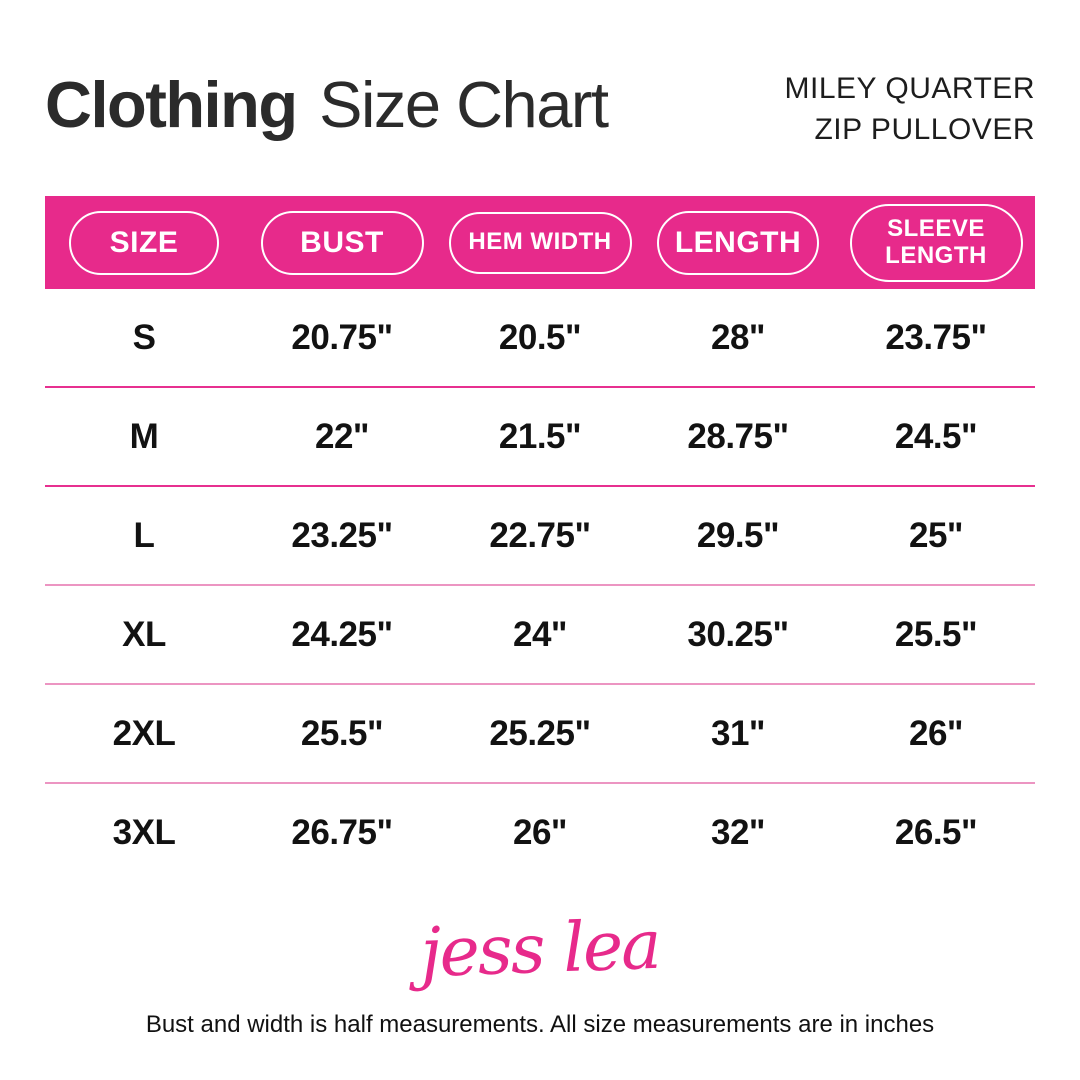 Image resolution: width=1080 pixels, height=1080 pixels. I want to click on page-title: Clothing Size Chart, so click(327, 104).